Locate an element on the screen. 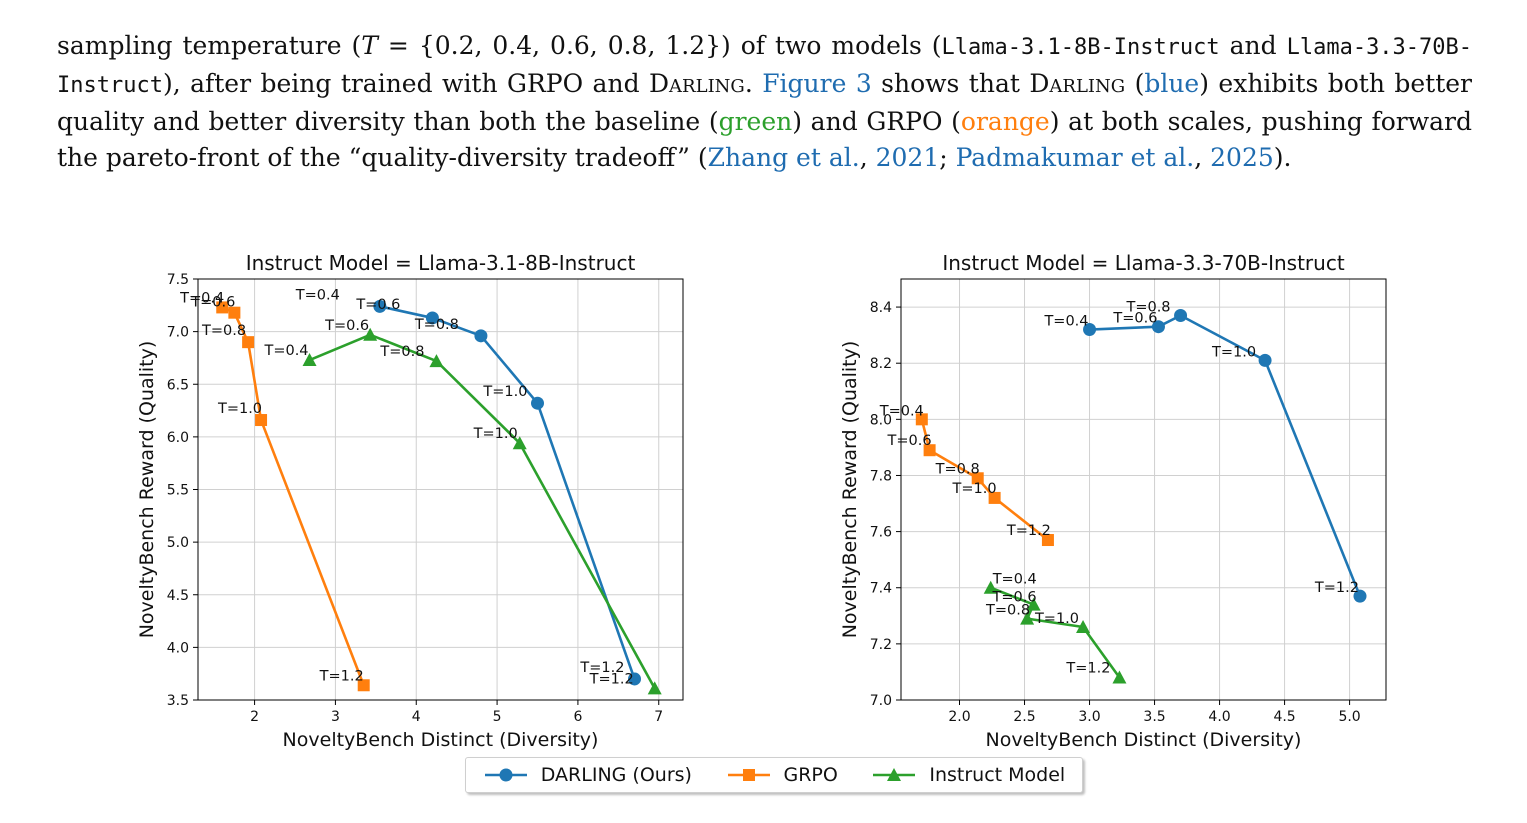  chart-title: Instruct Model = Llama-3.1-8B-Instruct is located at coordinates (441, 263).